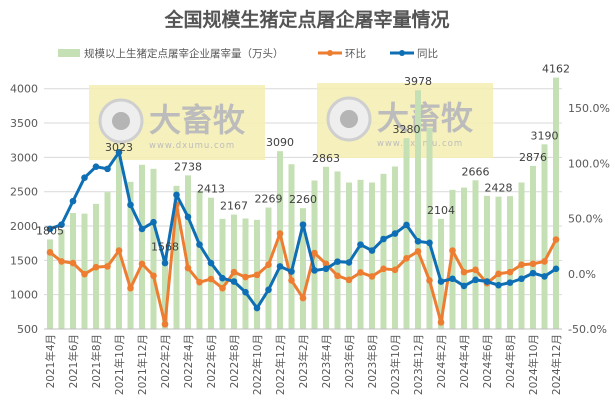  What do you see at coordinates (330, 53) in the screenshot?
I see `legend-marker-mom` at bounding box center [330, 53].